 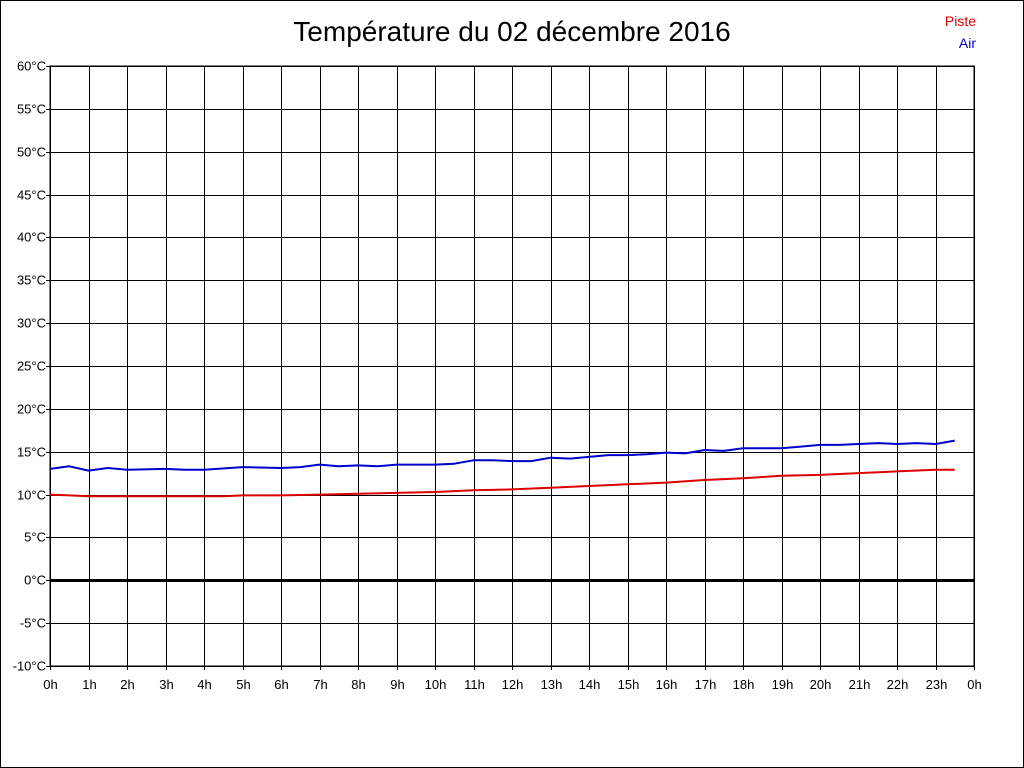 I want to click on y-tick-label: 25°C, so click(x=31, y=366).